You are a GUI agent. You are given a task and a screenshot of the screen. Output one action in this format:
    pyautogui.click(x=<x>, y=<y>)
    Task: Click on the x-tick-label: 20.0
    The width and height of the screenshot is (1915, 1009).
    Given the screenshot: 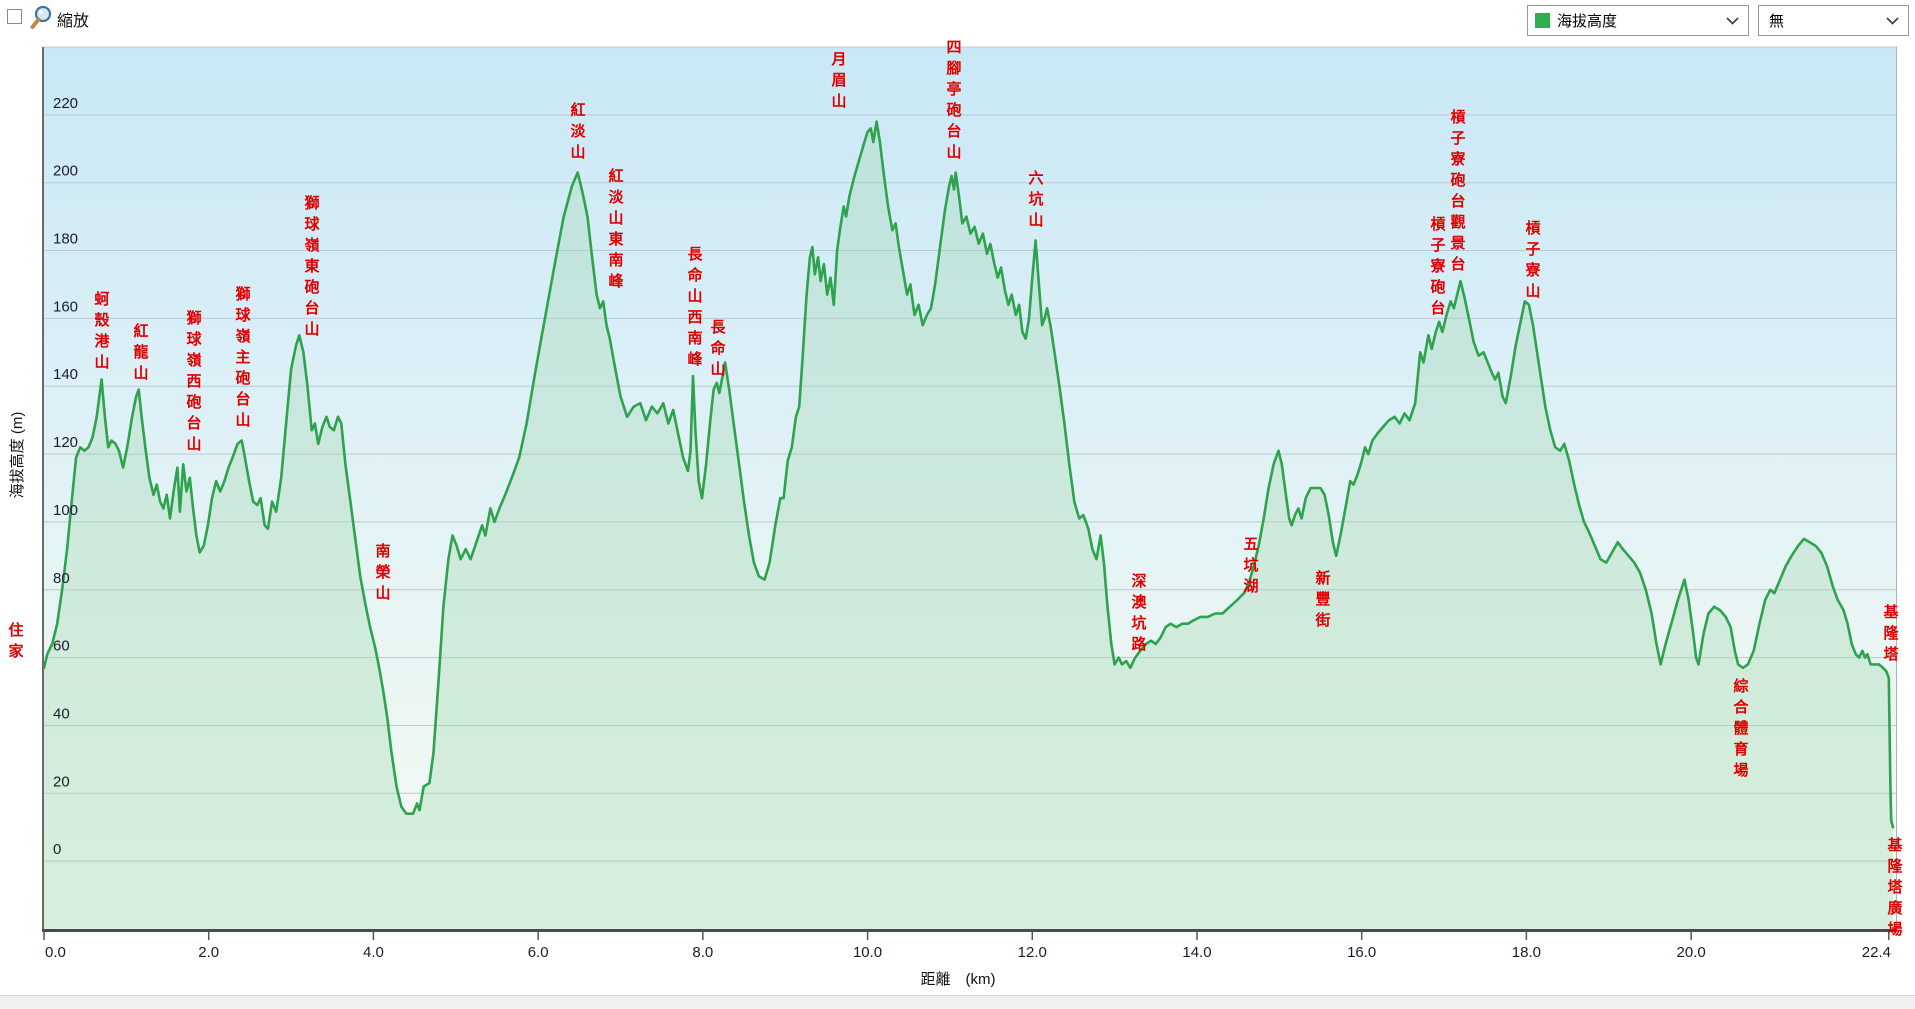 What is the action you would take?
    pyautogui.click(x=1691, y=952)
    